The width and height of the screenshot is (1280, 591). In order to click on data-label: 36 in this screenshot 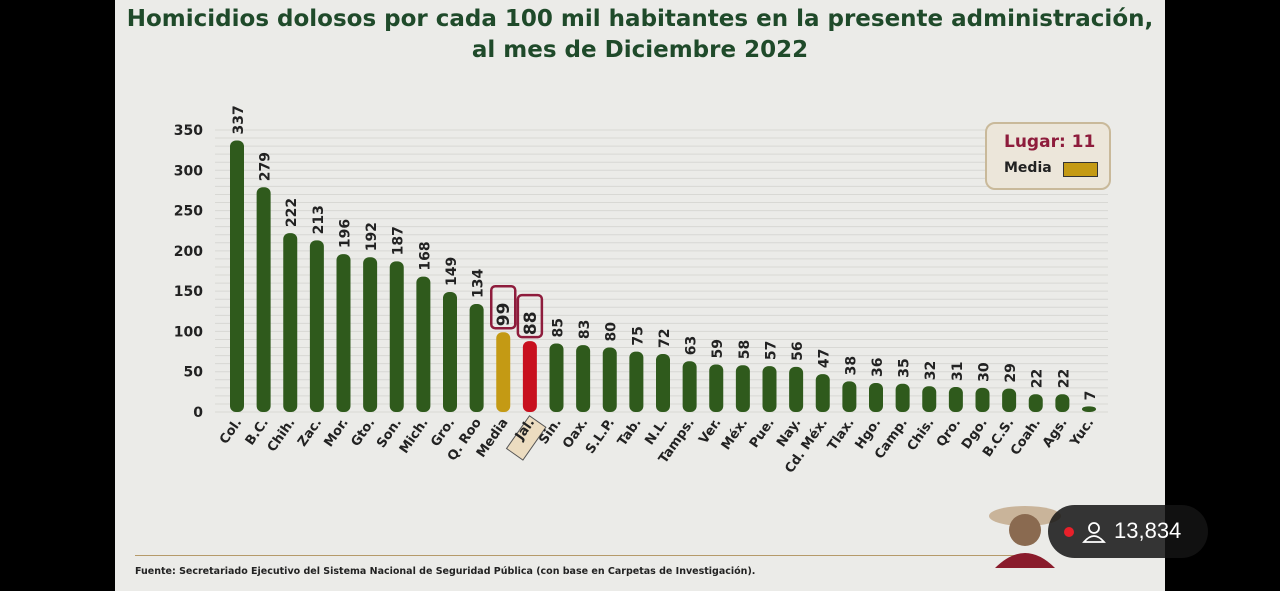, I will do `click(878, 367)`.